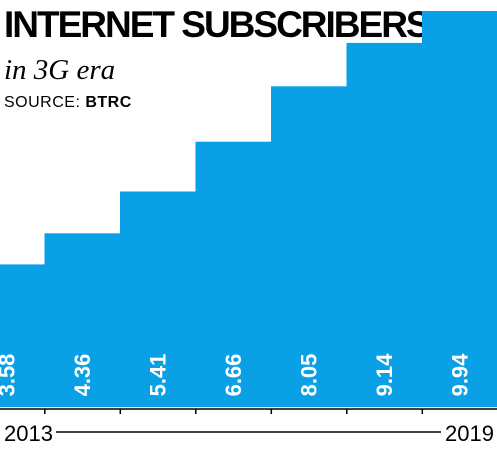 The height and width of the screenshot is (449, 497). What do you see at coordinates (108, 102) in the screenshot?
I see `source-value: BTRC` at bounding box center [108, 102].